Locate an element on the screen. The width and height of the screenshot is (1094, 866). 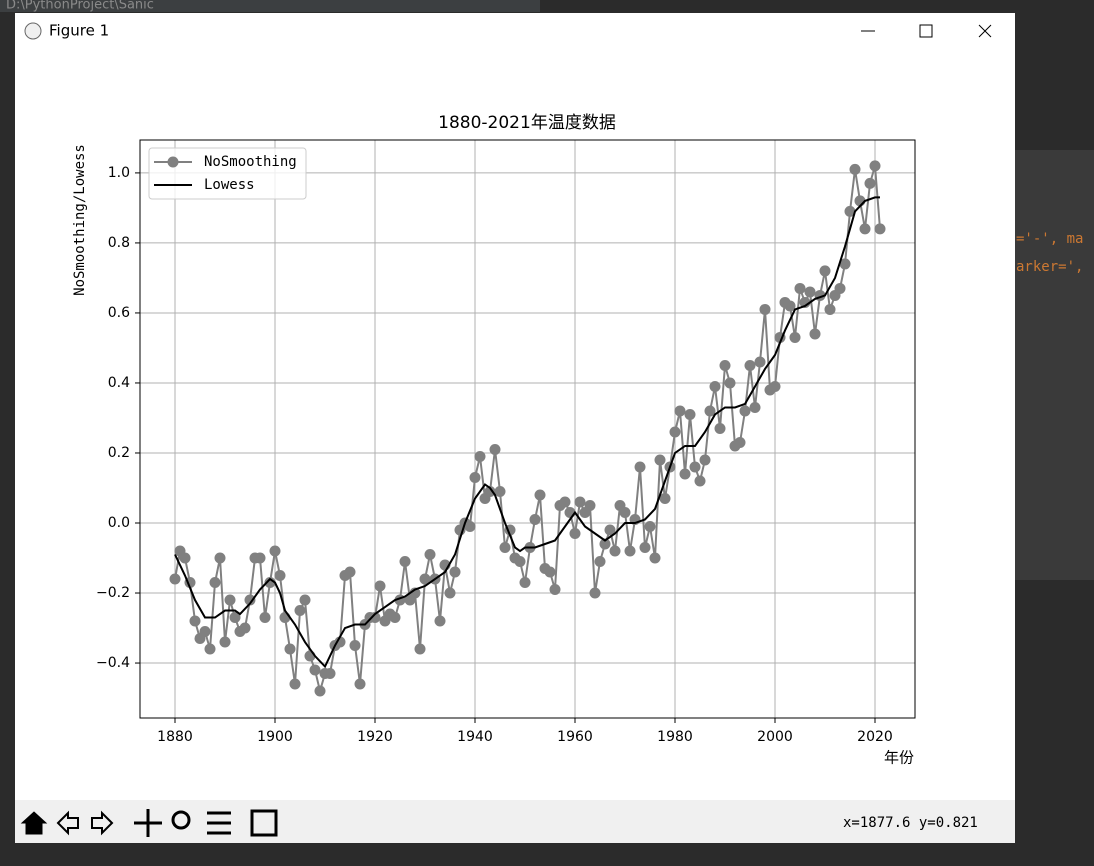
toolbar is located at coordinates (515, 821).